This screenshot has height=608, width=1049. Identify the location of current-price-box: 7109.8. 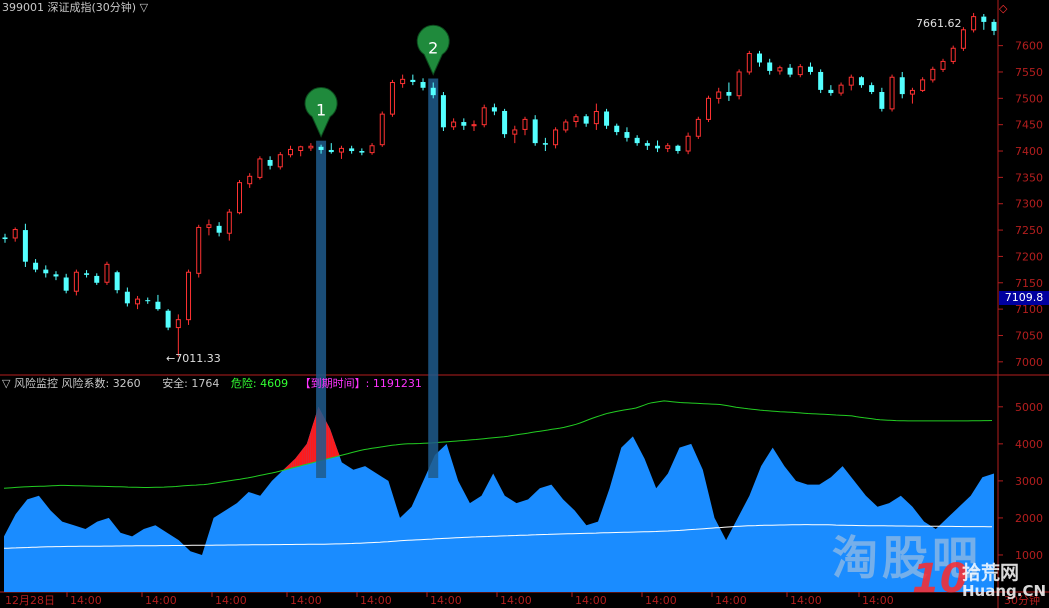
(1024, 298).